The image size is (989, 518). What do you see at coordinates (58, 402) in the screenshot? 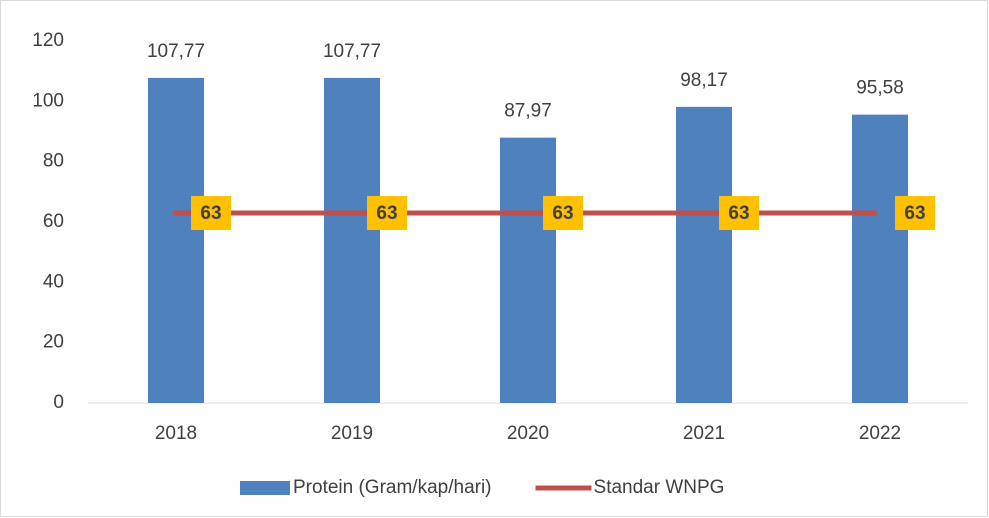
I see `y-tick-label: 0` at bounding box center [58, 402].